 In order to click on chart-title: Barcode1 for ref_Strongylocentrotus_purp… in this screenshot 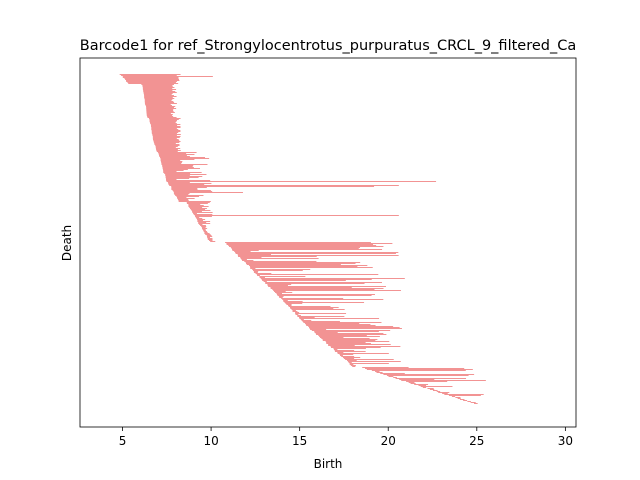, I will do `click(328, 46)`.